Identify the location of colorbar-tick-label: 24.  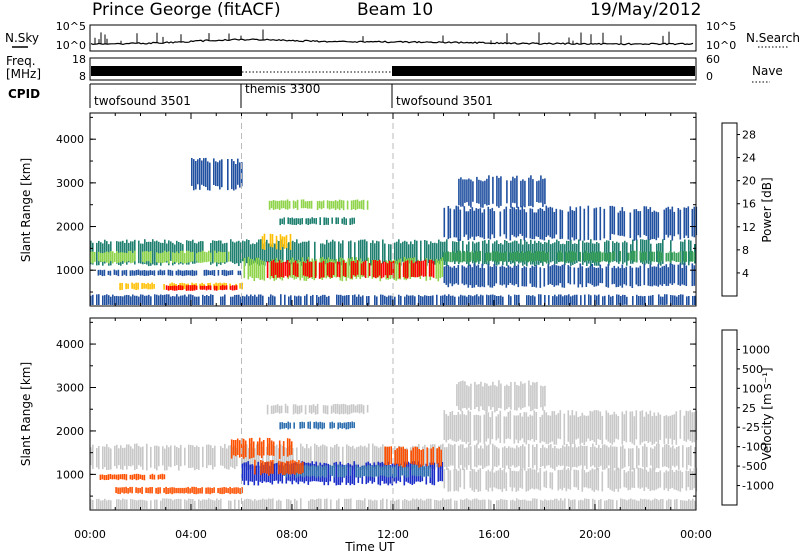
(749, 158).